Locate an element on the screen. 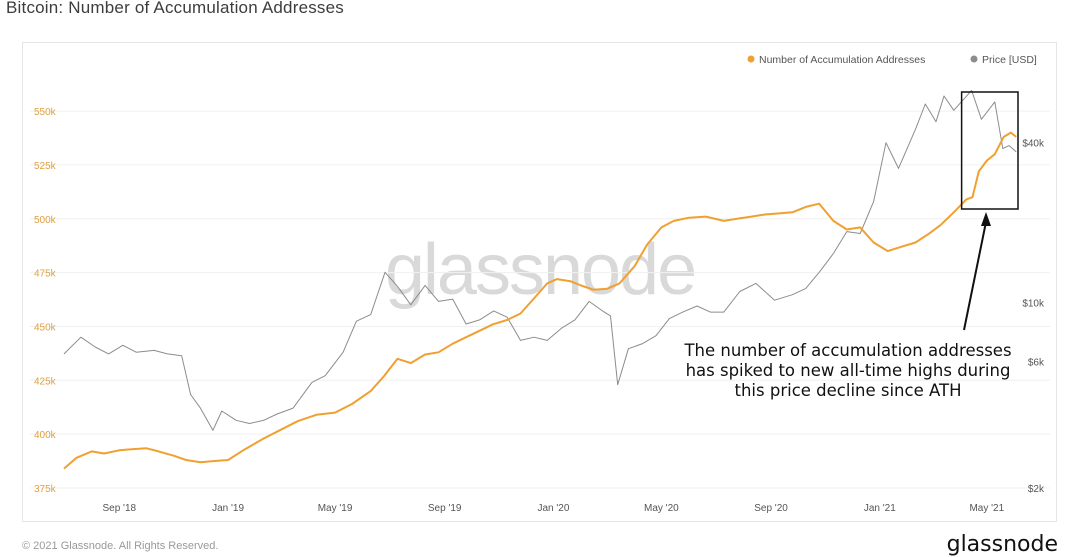 The width and height of the screenshot is (1080, 557). legend-marker-price is located at coordinates (974, 59).